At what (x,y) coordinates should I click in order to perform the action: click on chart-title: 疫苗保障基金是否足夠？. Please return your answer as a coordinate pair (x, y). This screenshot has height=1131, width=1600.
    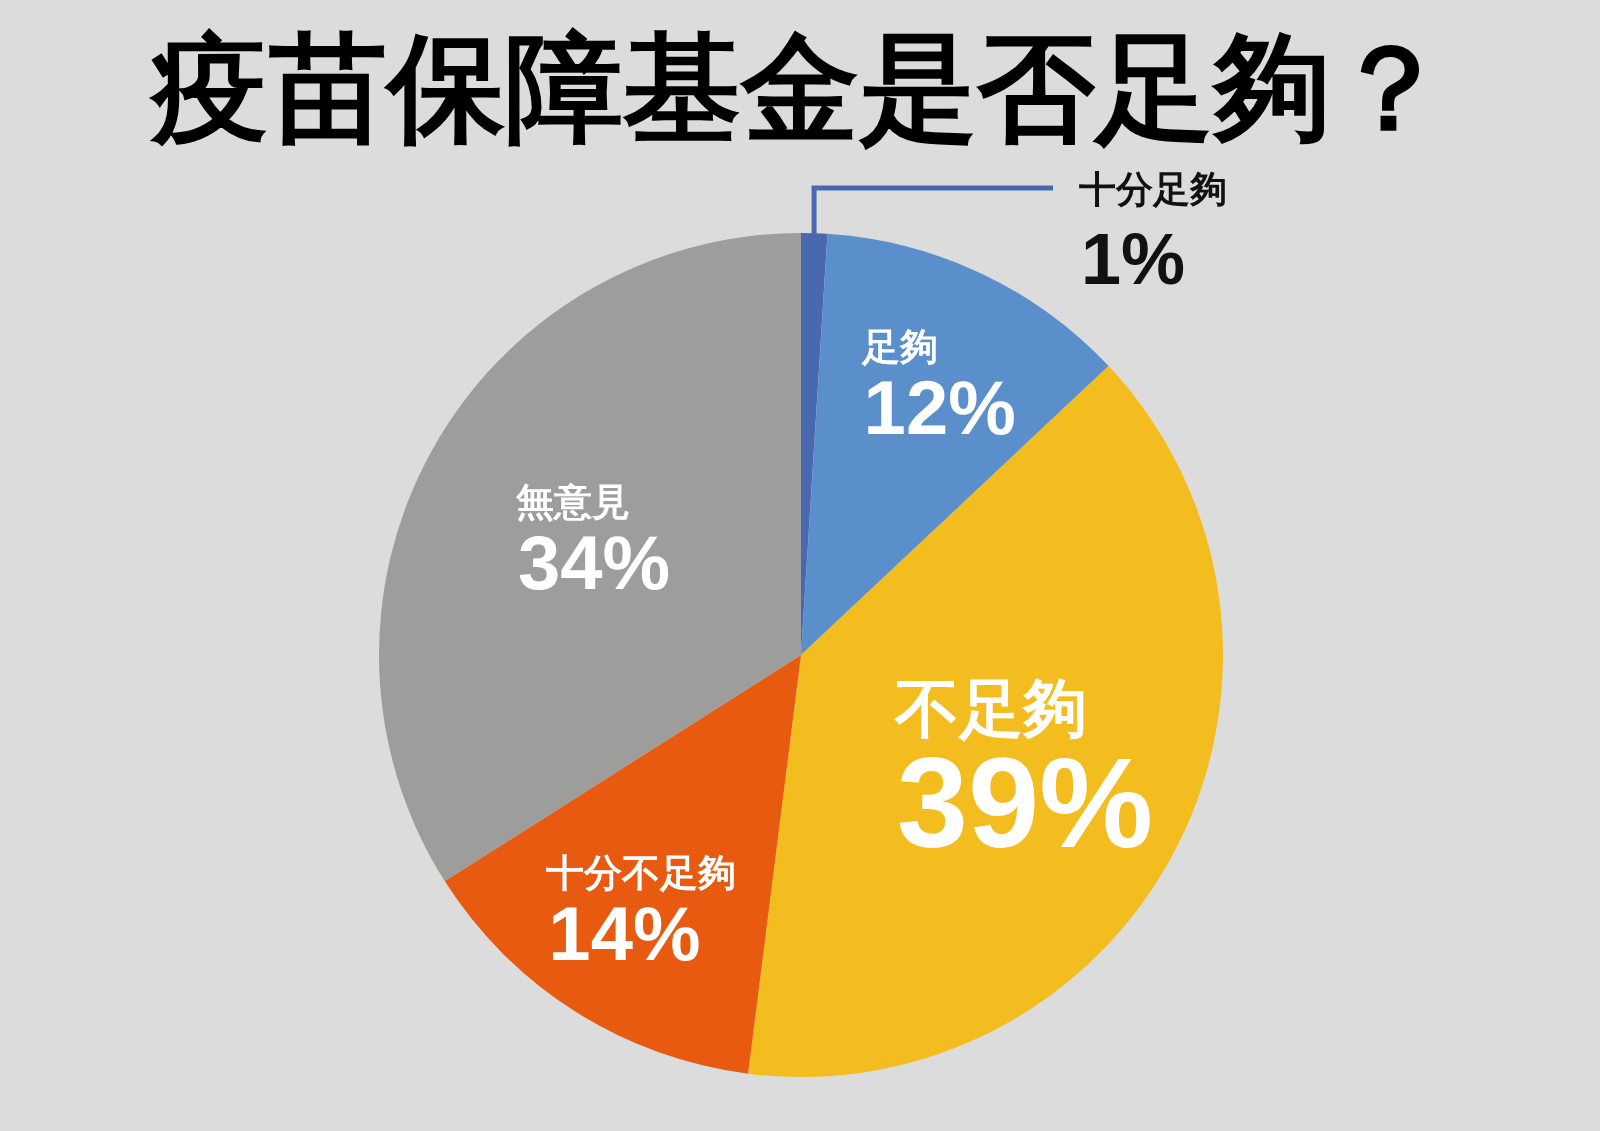
    Looking at the image, I should click on (798, 87).